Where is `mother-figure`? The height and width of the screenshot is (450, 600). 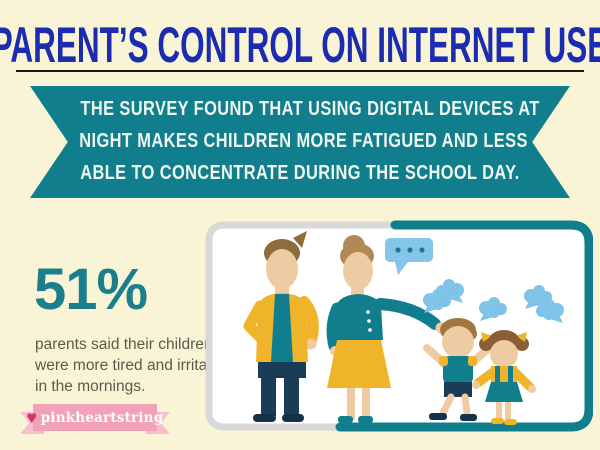
mother-figure is located at coordinates (386, 329).